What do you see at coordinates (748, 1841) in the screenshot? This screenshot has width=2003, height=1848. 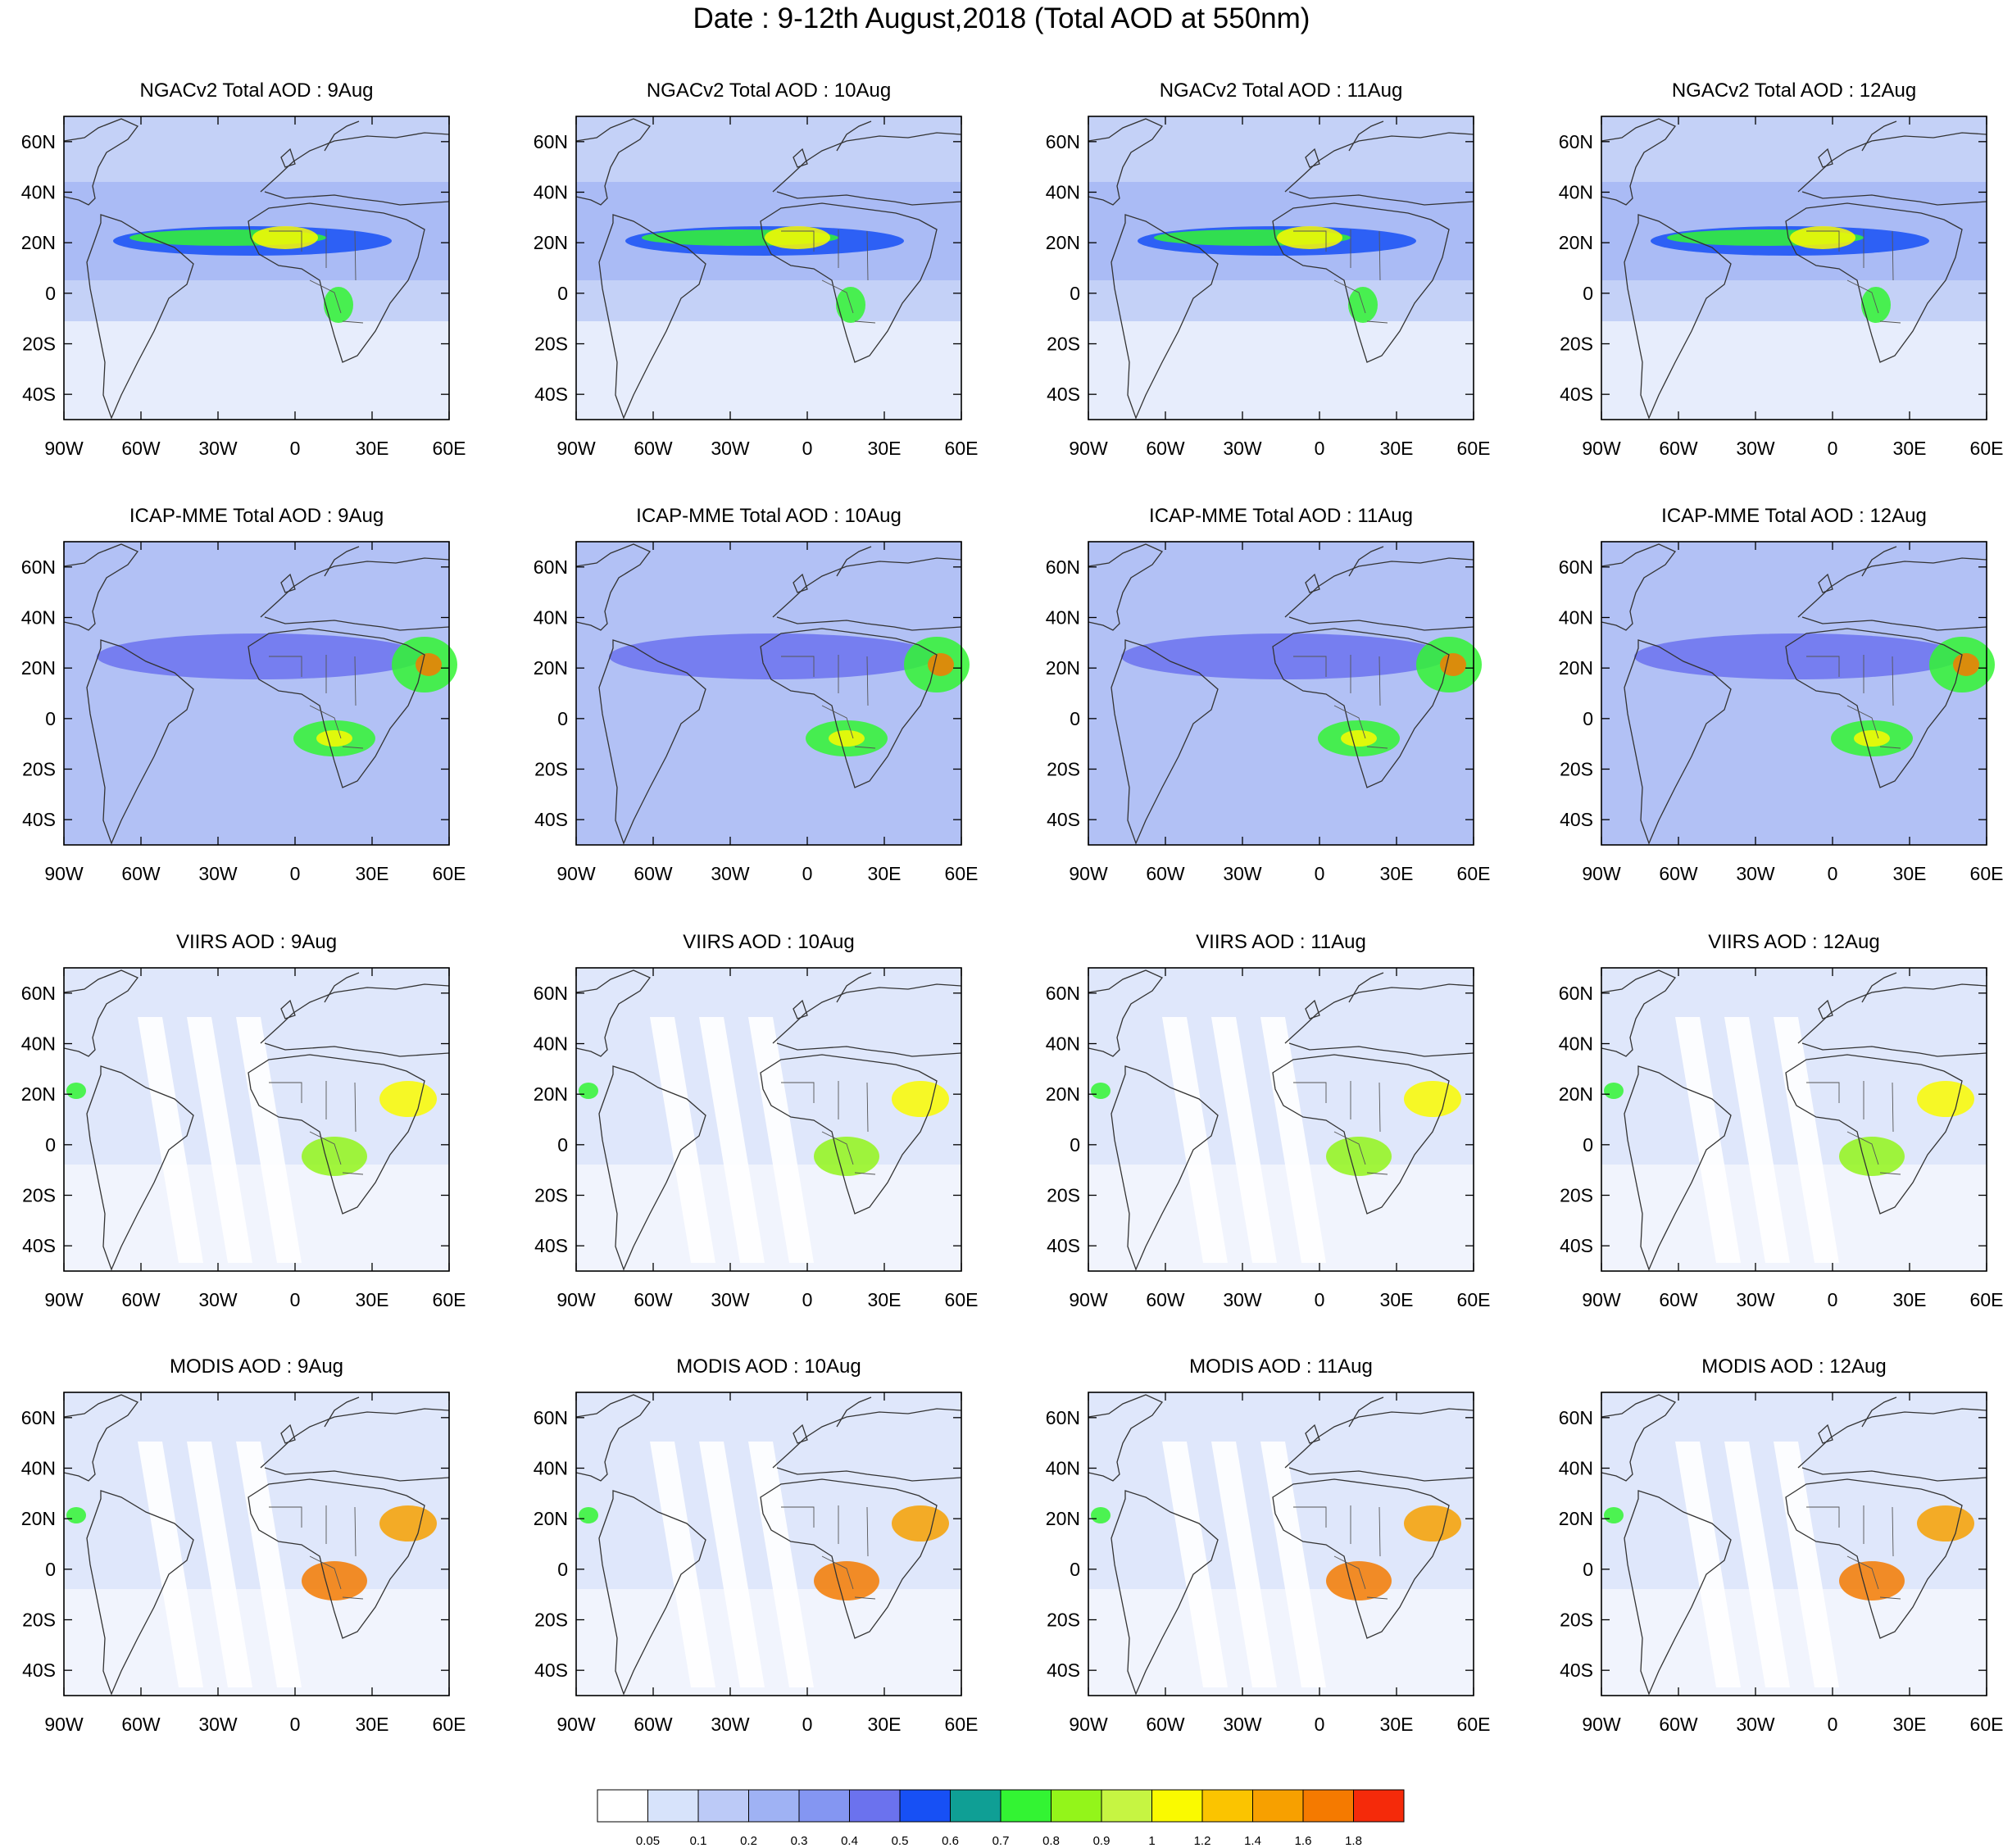 I see `colorbar-label: 0.2` at bounding box center [748, 1841].